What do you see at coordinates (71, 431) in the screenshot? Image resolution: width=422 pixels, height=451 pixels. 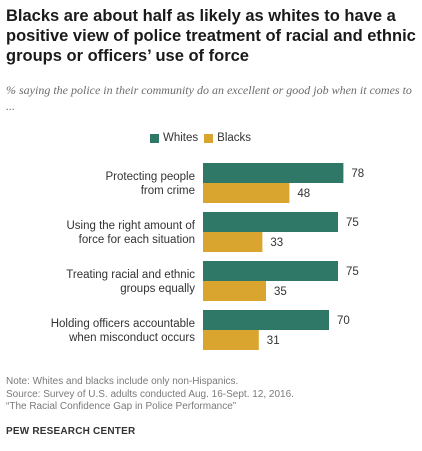 I see `source-organization: PEW RESEARCH CENTER` at bounding box center [71, 431].